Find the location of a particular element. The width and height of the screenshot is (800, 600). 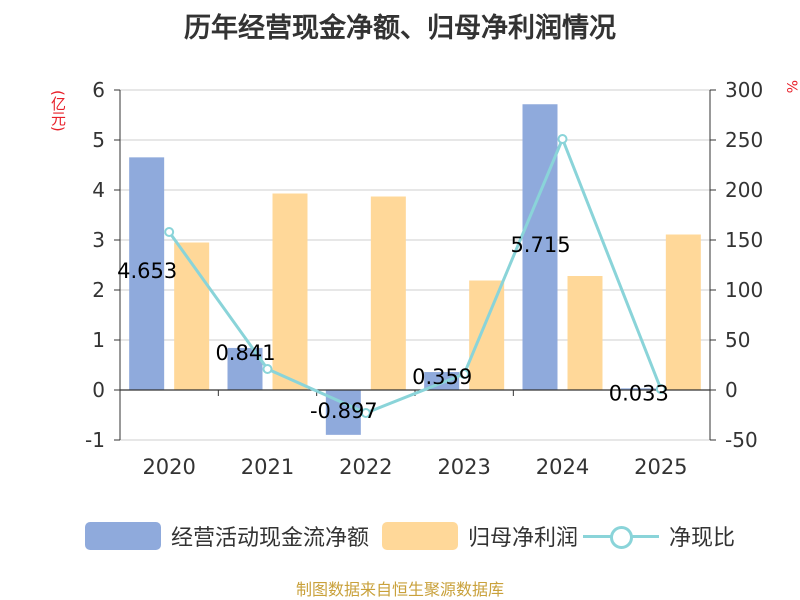

x-tick-label: 2020 is located at coordinates (168, 467).